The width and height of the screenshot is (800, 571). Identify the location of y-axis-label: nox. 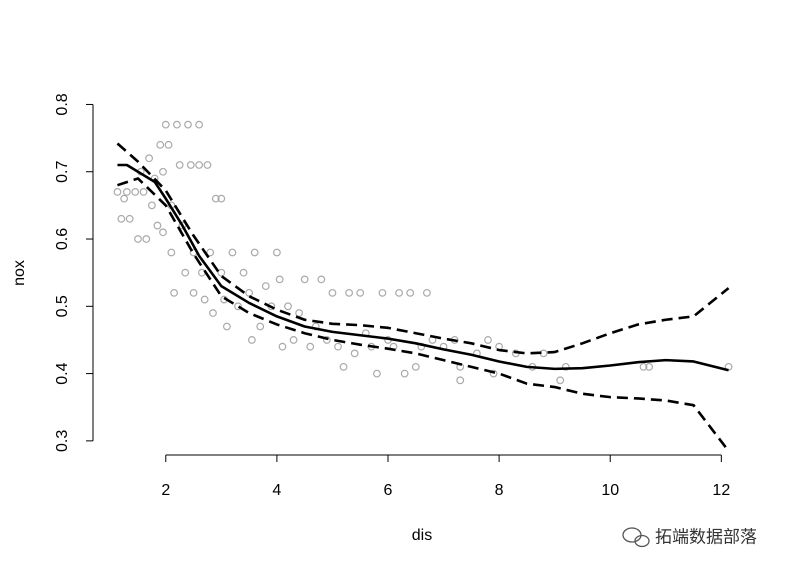
(19, 273).